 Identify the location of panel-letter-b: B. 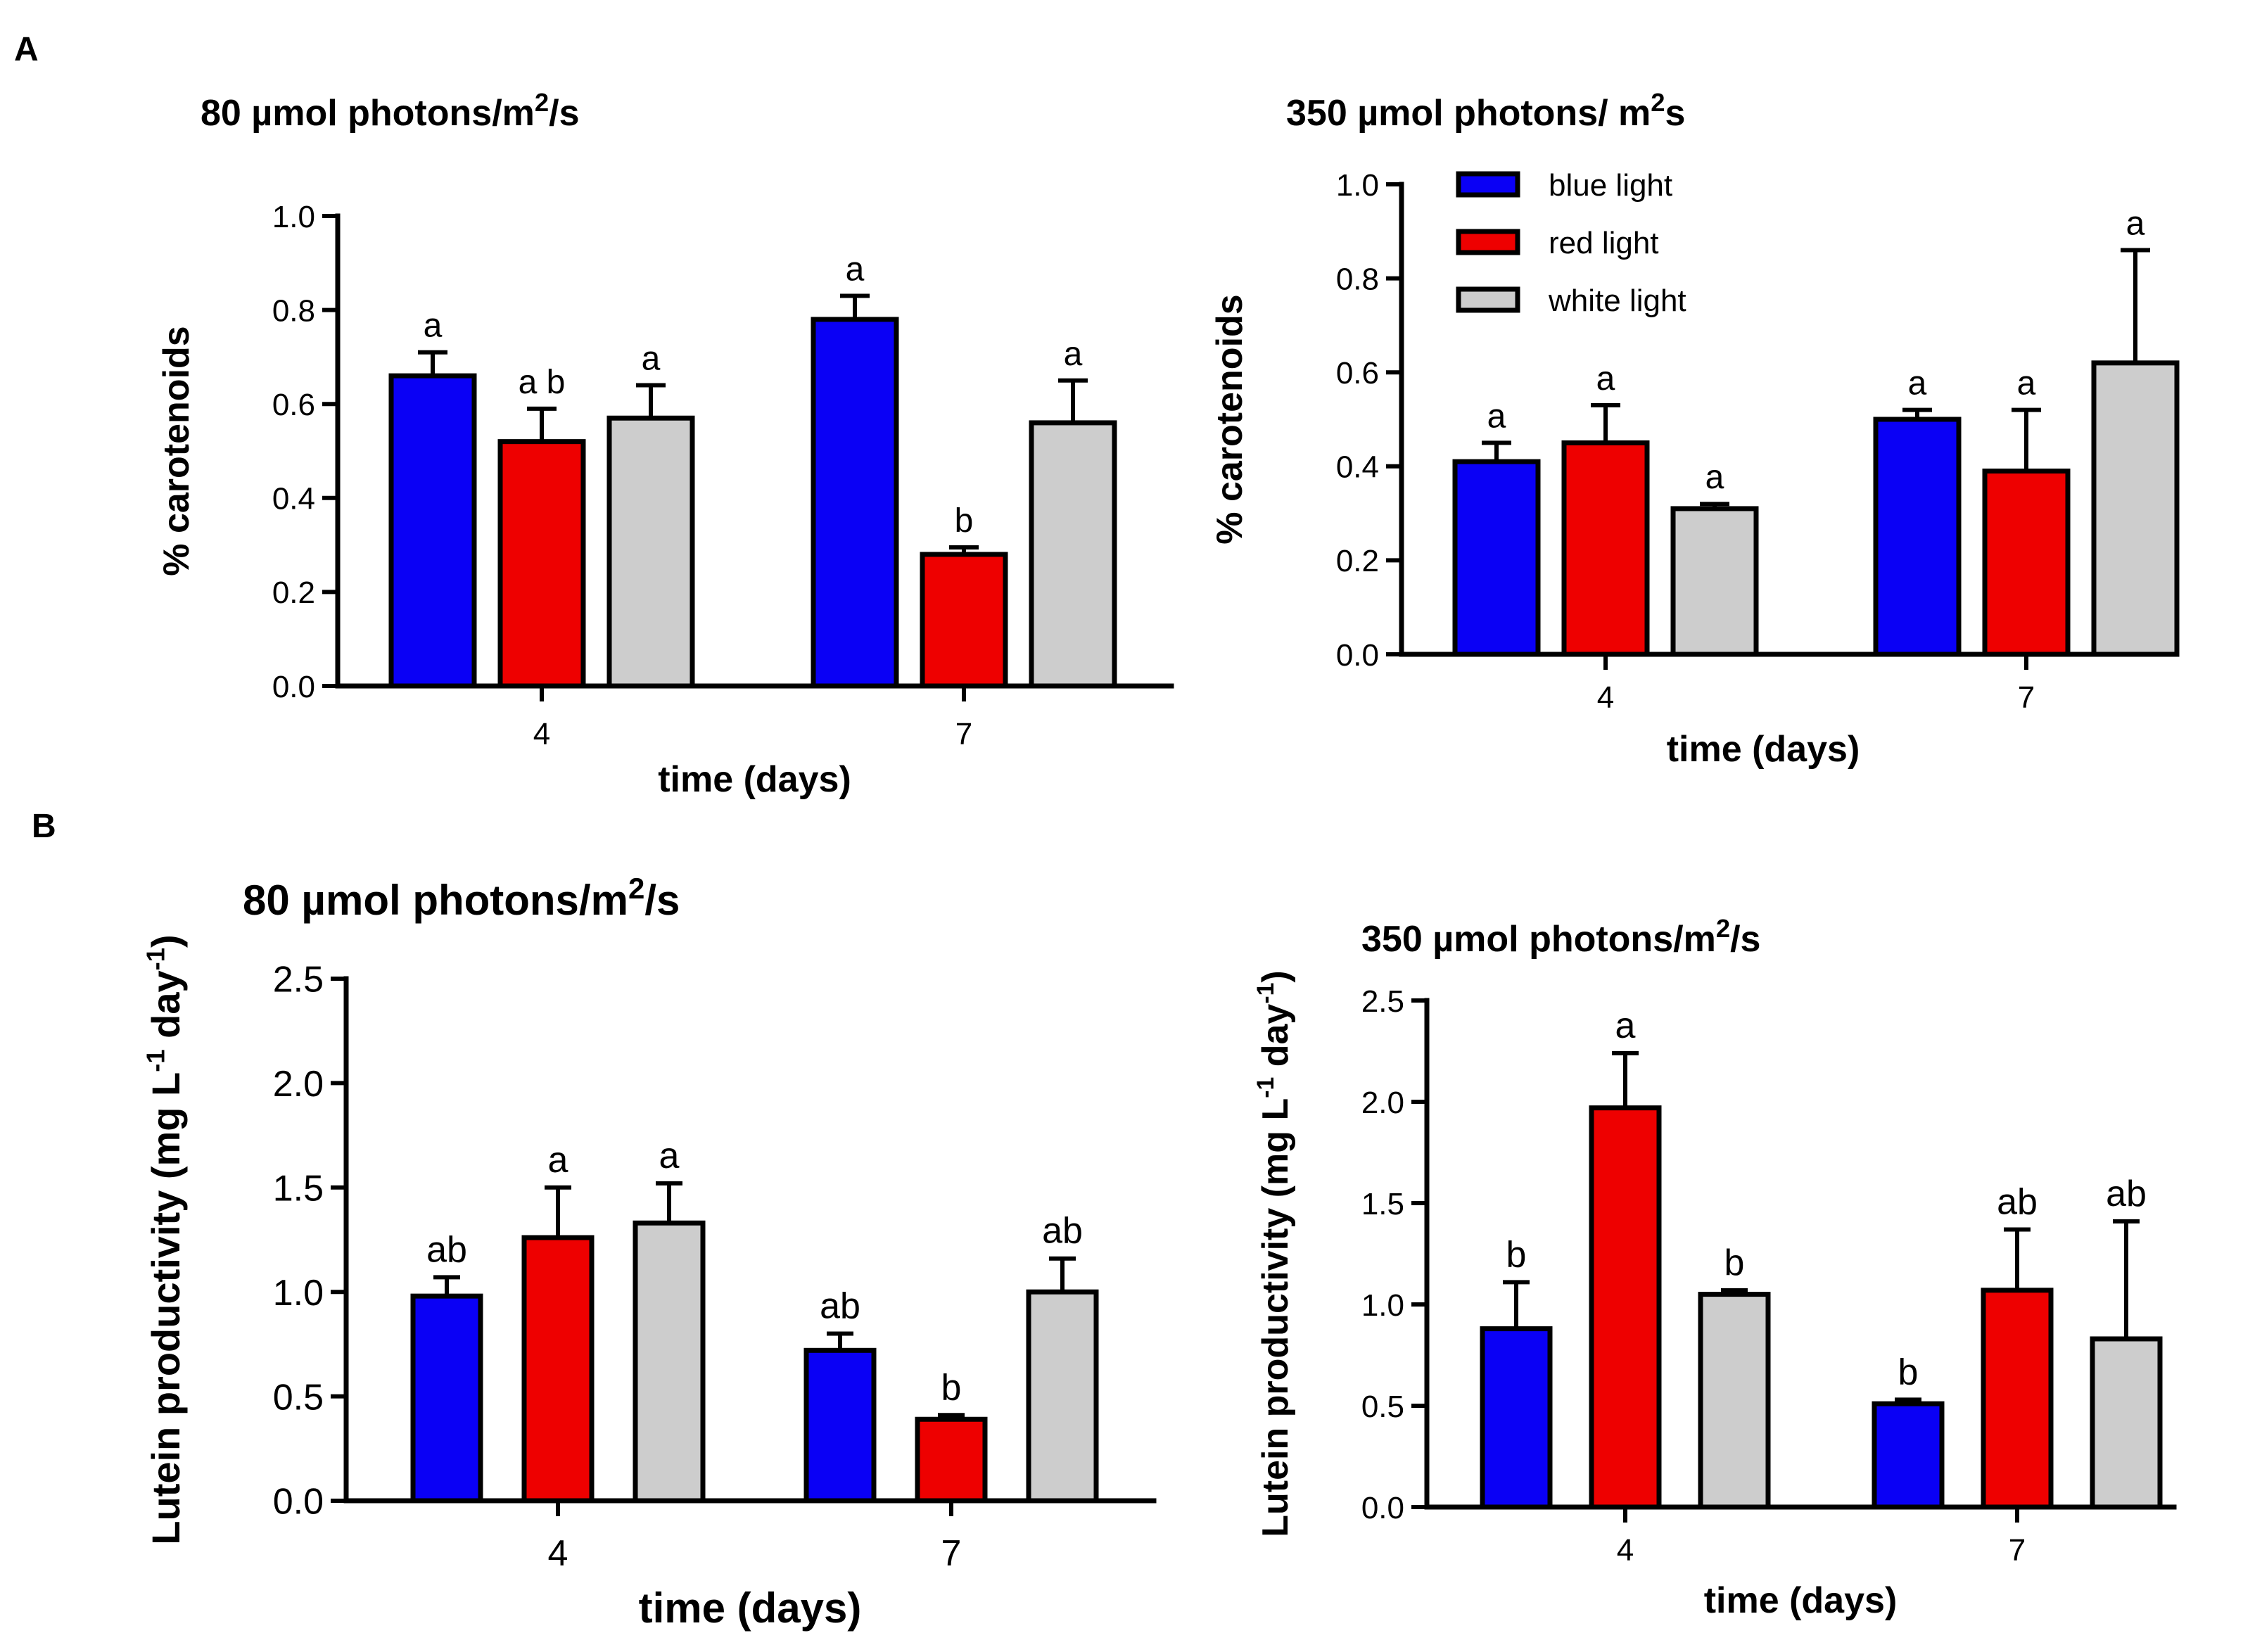
(44, 826).